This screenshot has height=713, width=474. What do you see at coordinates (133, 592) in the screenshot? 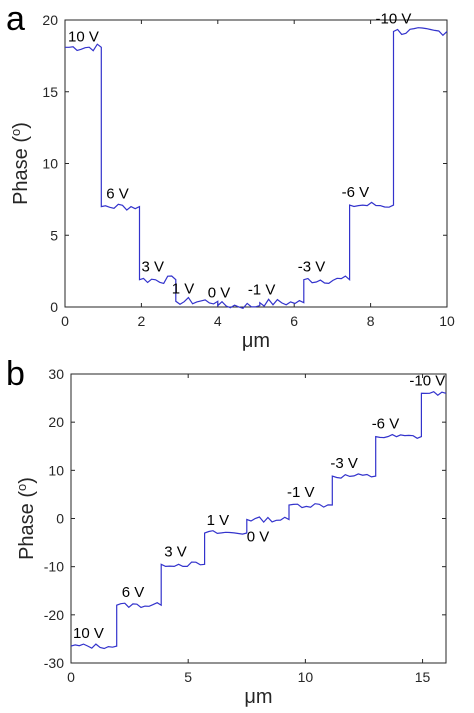
I see `panel-b-step-label: 6 V` at bounding box center [133, 592].